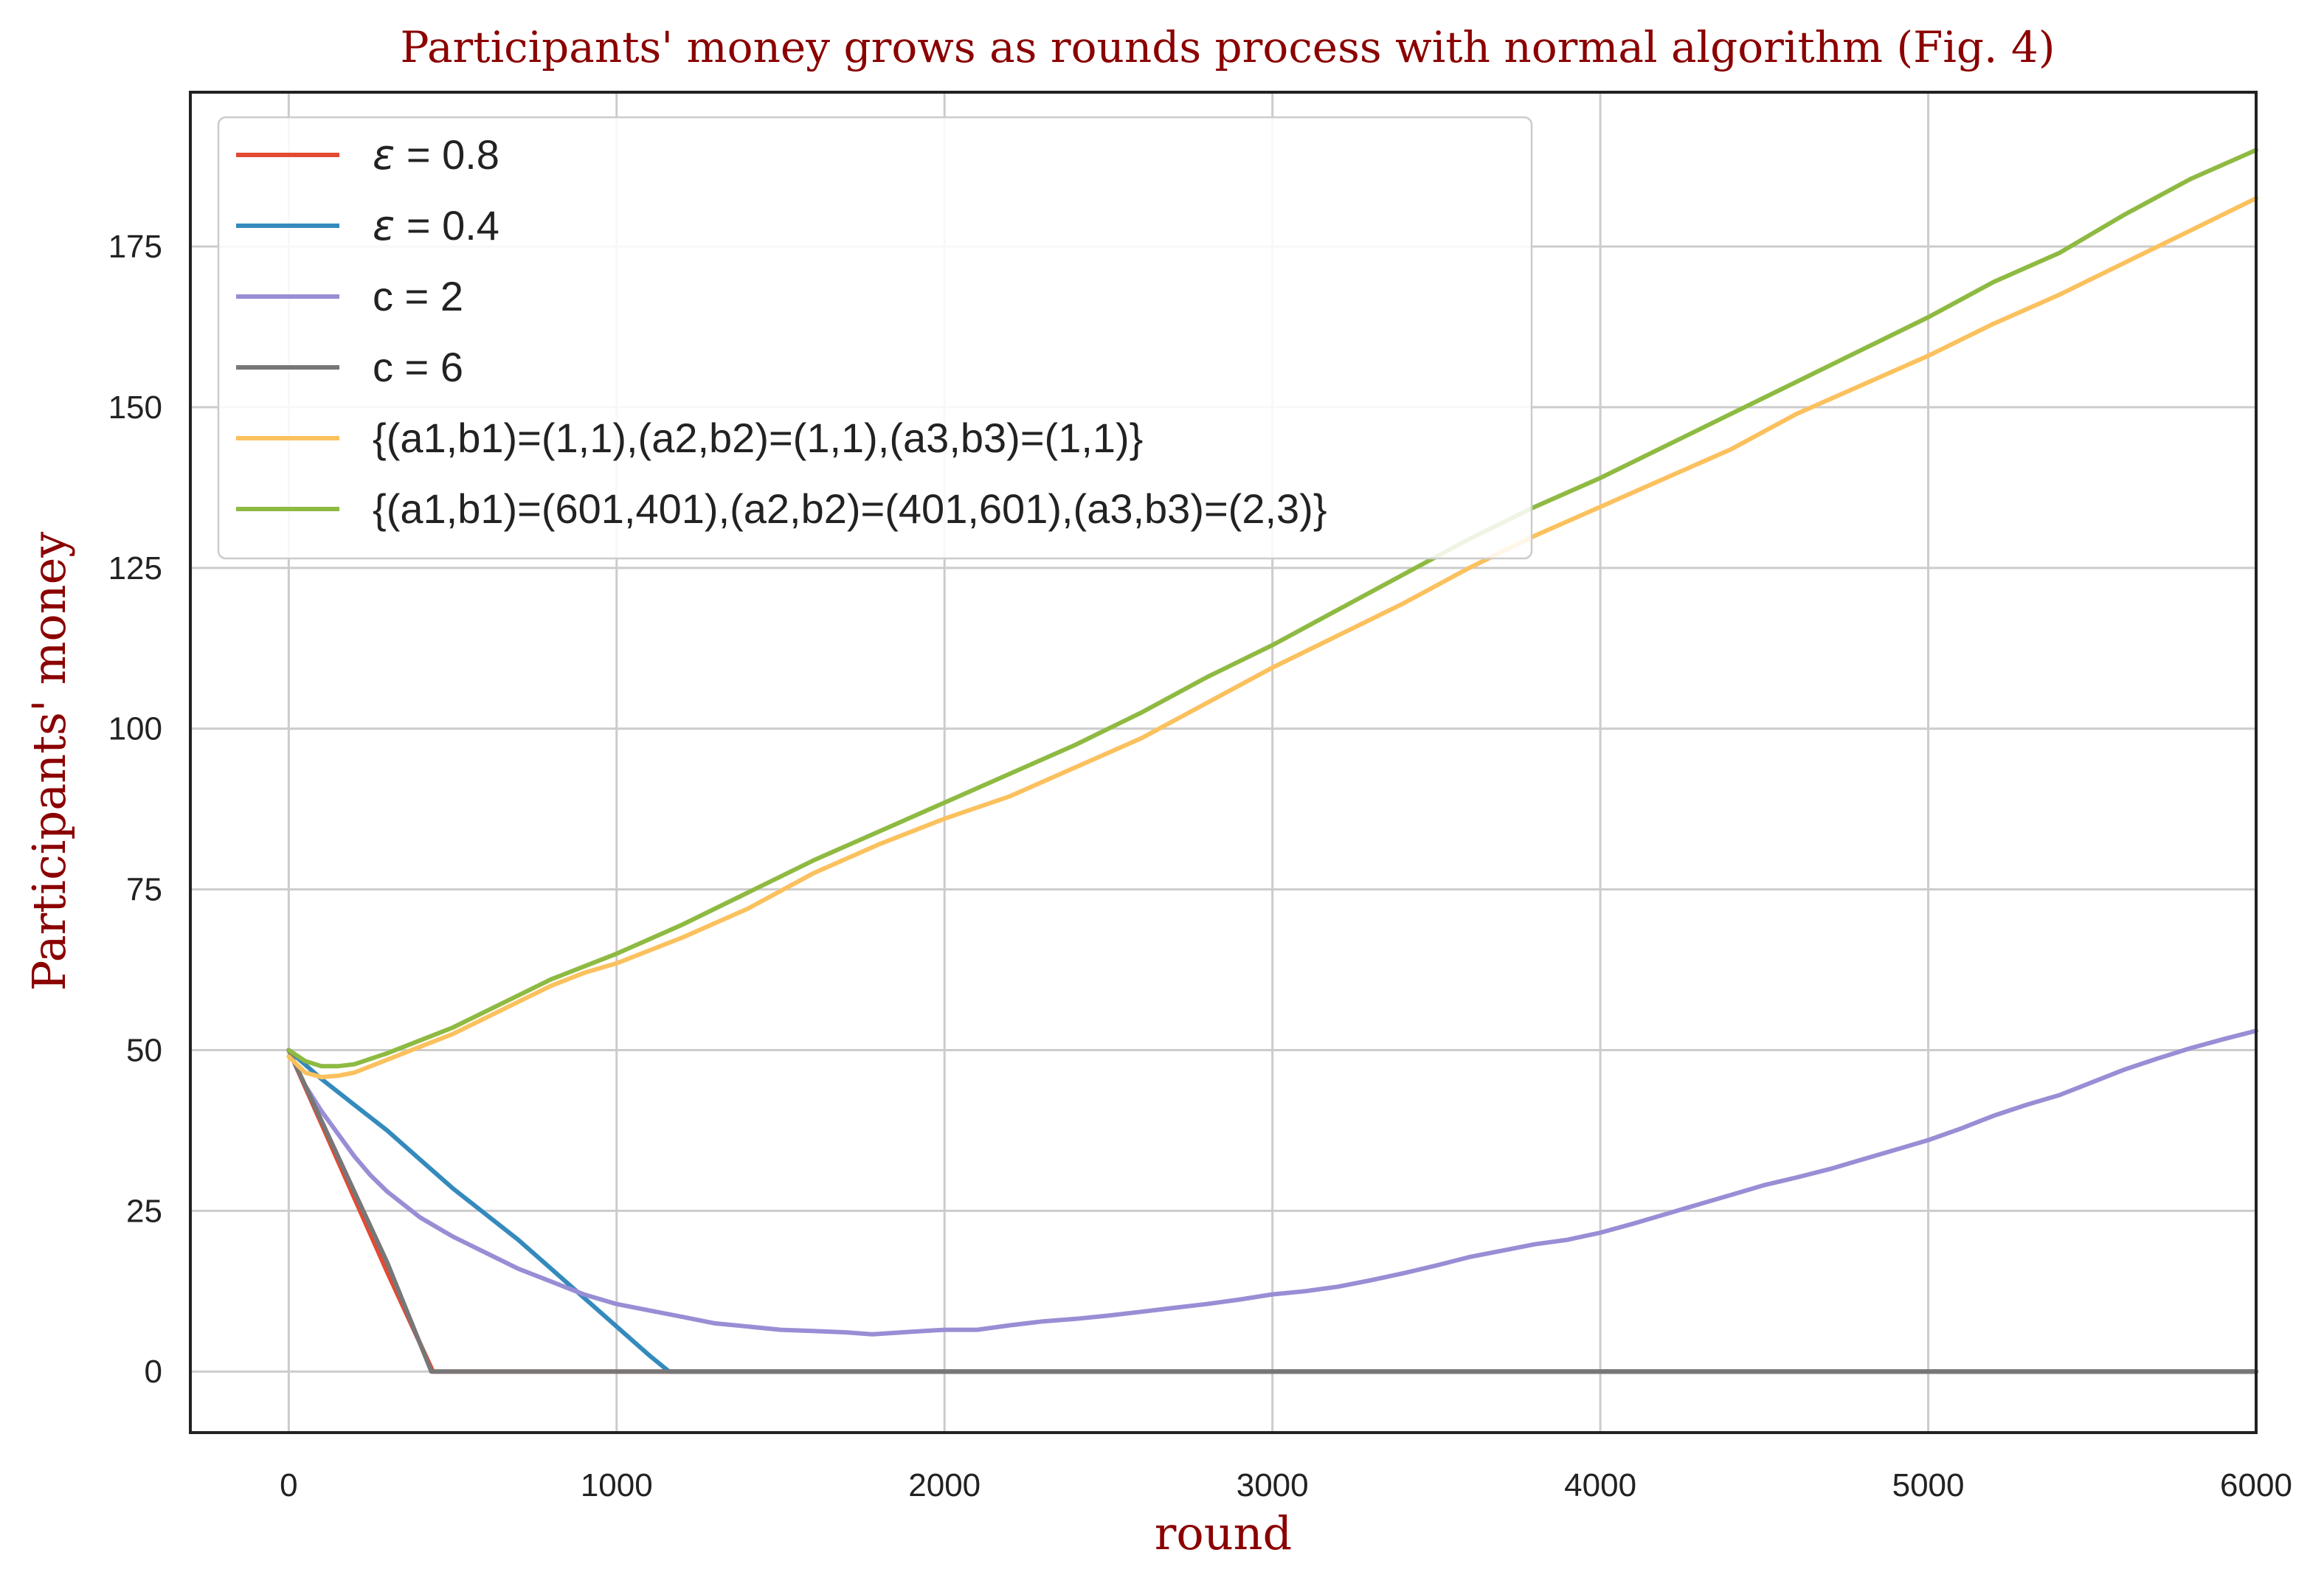 This screenshot has height=1589, width=2324. Describe the element at coordinates (135, 568) in the screenshot. I see `y-tick-label: 125` at that location.